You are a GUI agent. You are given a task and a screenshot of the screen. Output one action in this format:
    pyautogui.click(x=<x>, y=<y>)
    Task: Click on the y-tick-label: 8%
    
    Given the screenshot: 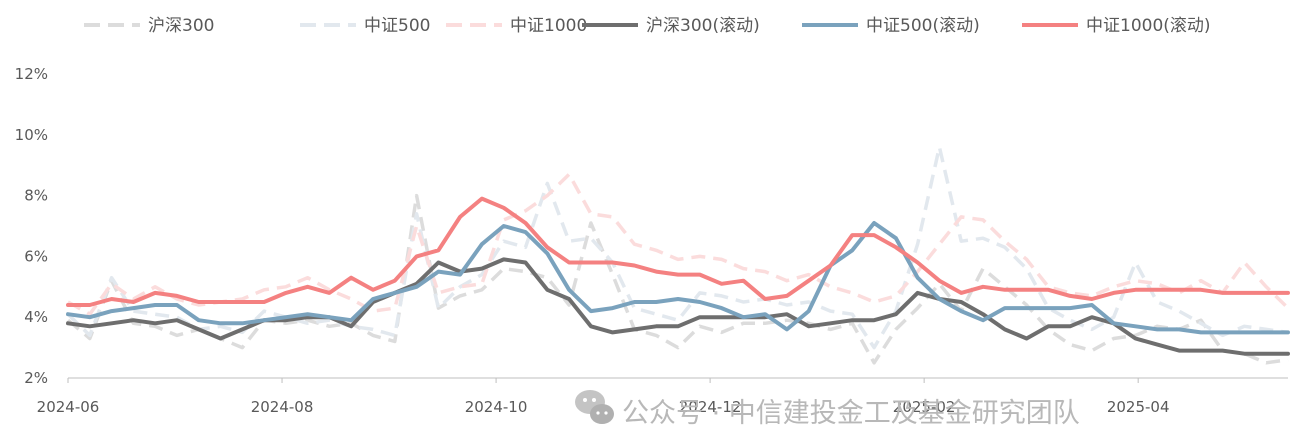 What is the action you would take?
    pyautogui.click(x=36, y=196)
    